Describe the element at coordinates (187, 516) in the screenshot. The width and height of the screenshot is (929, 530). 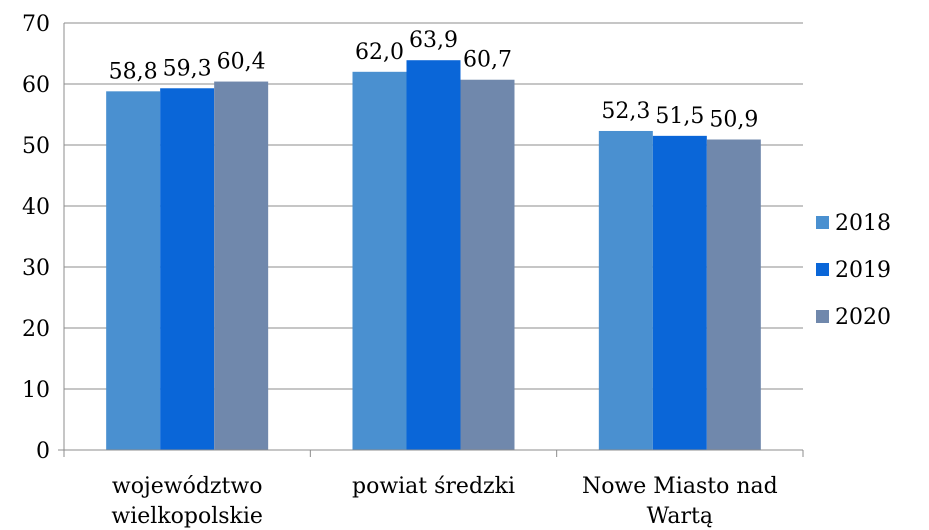
I see `x-category-label: wielkopolskie` at that location.